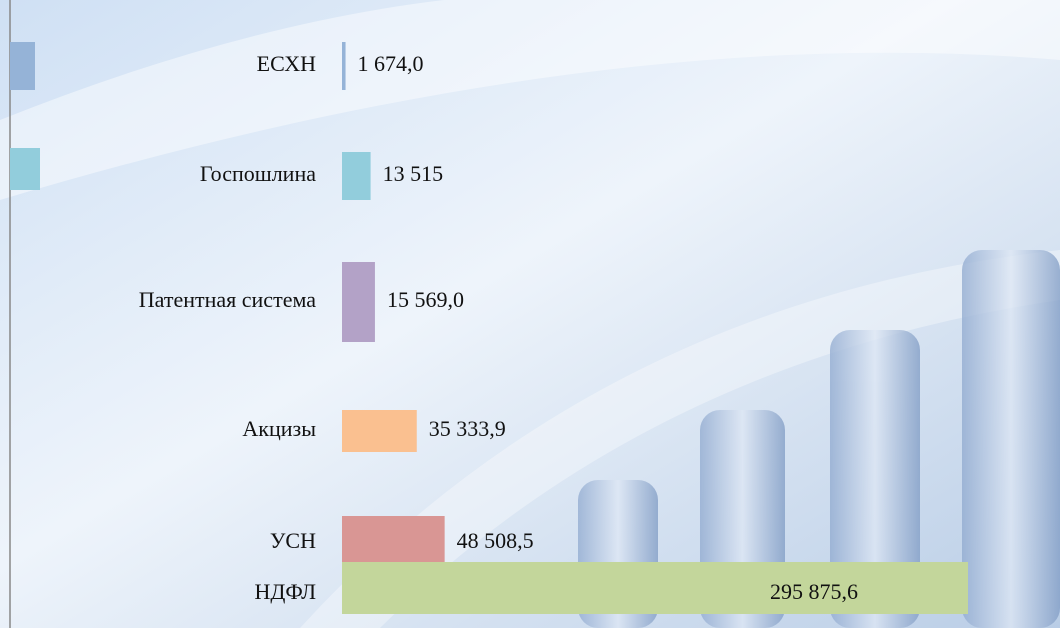 This screenshot has width=1060, height=628. What do you see at coordinates (495, 540) in the screenshot?
I see `value-label: 48 508,5` at bounding box center [495, 540].